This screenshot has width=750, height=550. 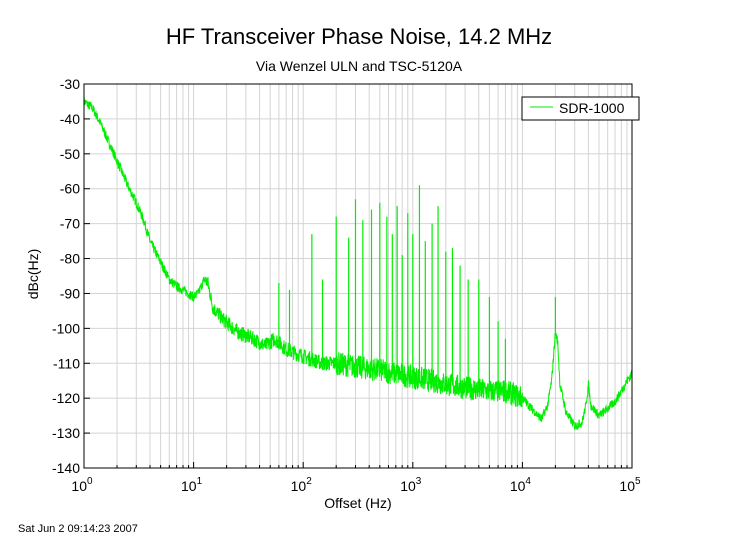 I want to click on x-tick-label: 10³, so click(x=411, y=485).